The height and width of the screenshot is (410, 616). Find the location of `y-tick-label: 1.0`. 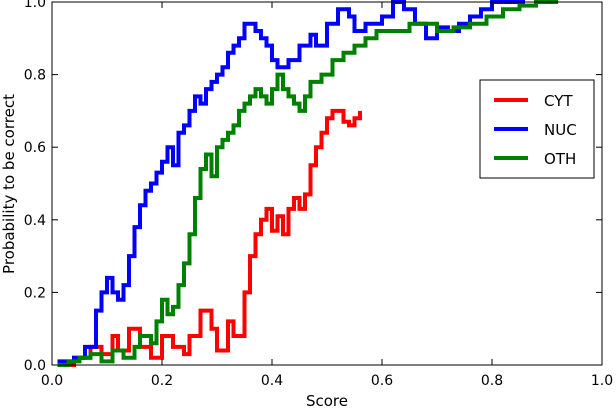

y-tick-label: 1.0 is located at coordinates (35, 5).